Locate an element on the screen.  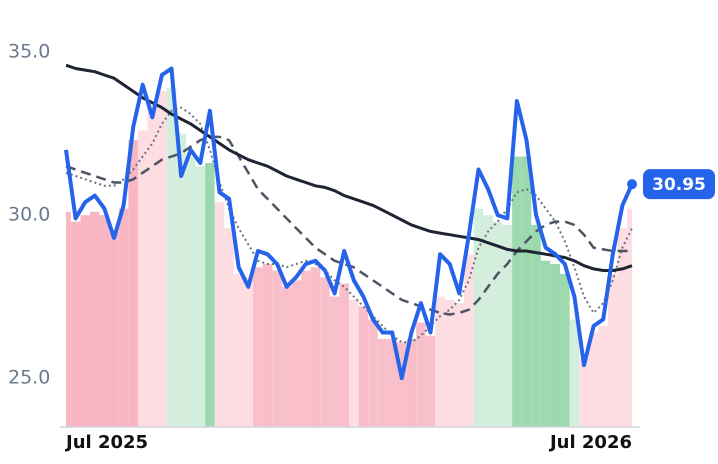
y-tick-label: 30.0 is located at coordinates (29, 215).